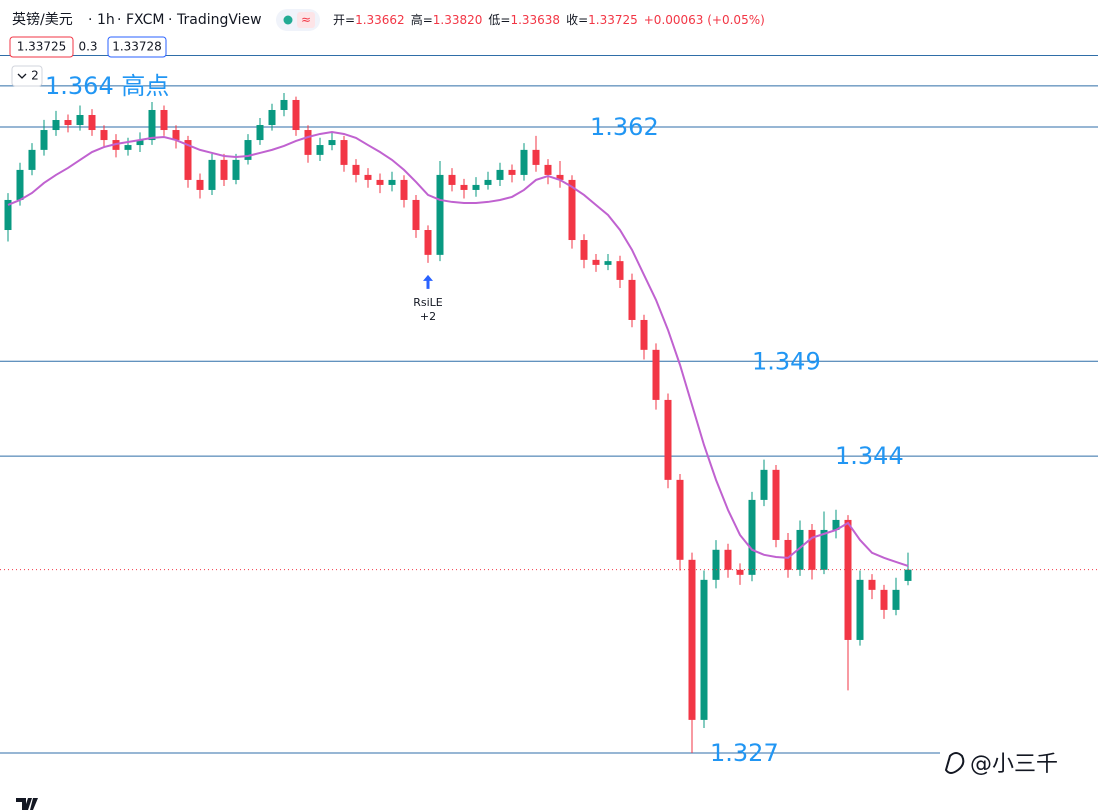 The width and height of the screenshot is (1098, 812). I want to click on level-label: 1.364 高点, so click(107, 86).